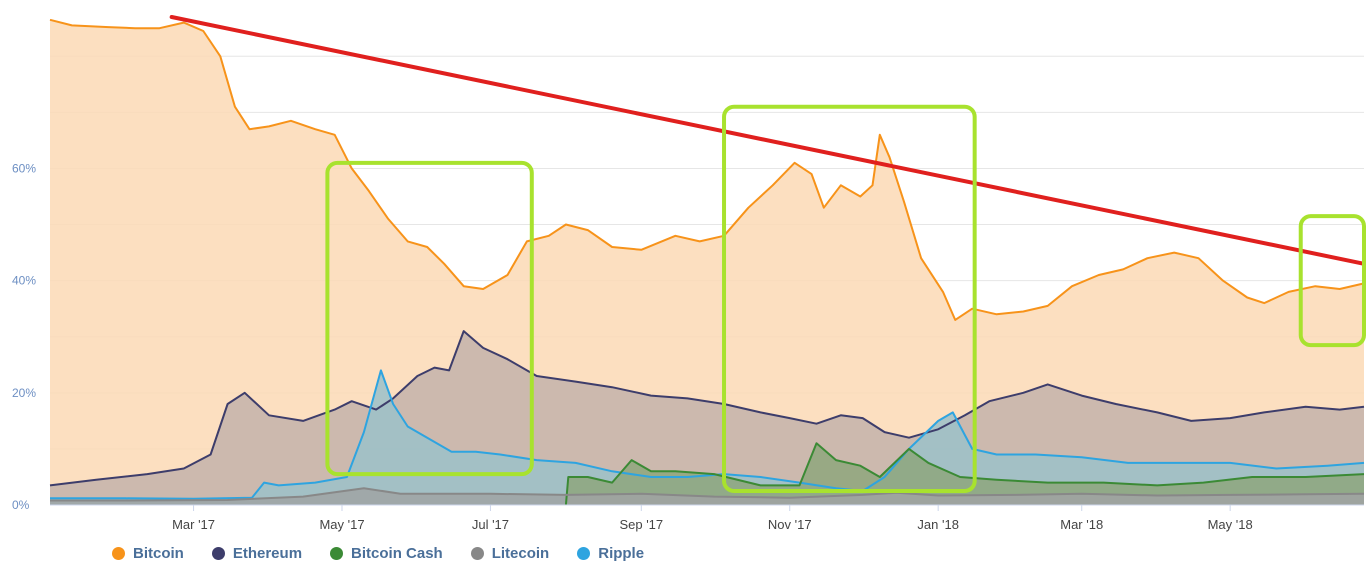 The height and width of the screenshot is (581, 1372). What do you see at coordinates (938, 524) in the screenshot?
I see `x-tick-label: Jan '18` at bounding box center [938, 524].